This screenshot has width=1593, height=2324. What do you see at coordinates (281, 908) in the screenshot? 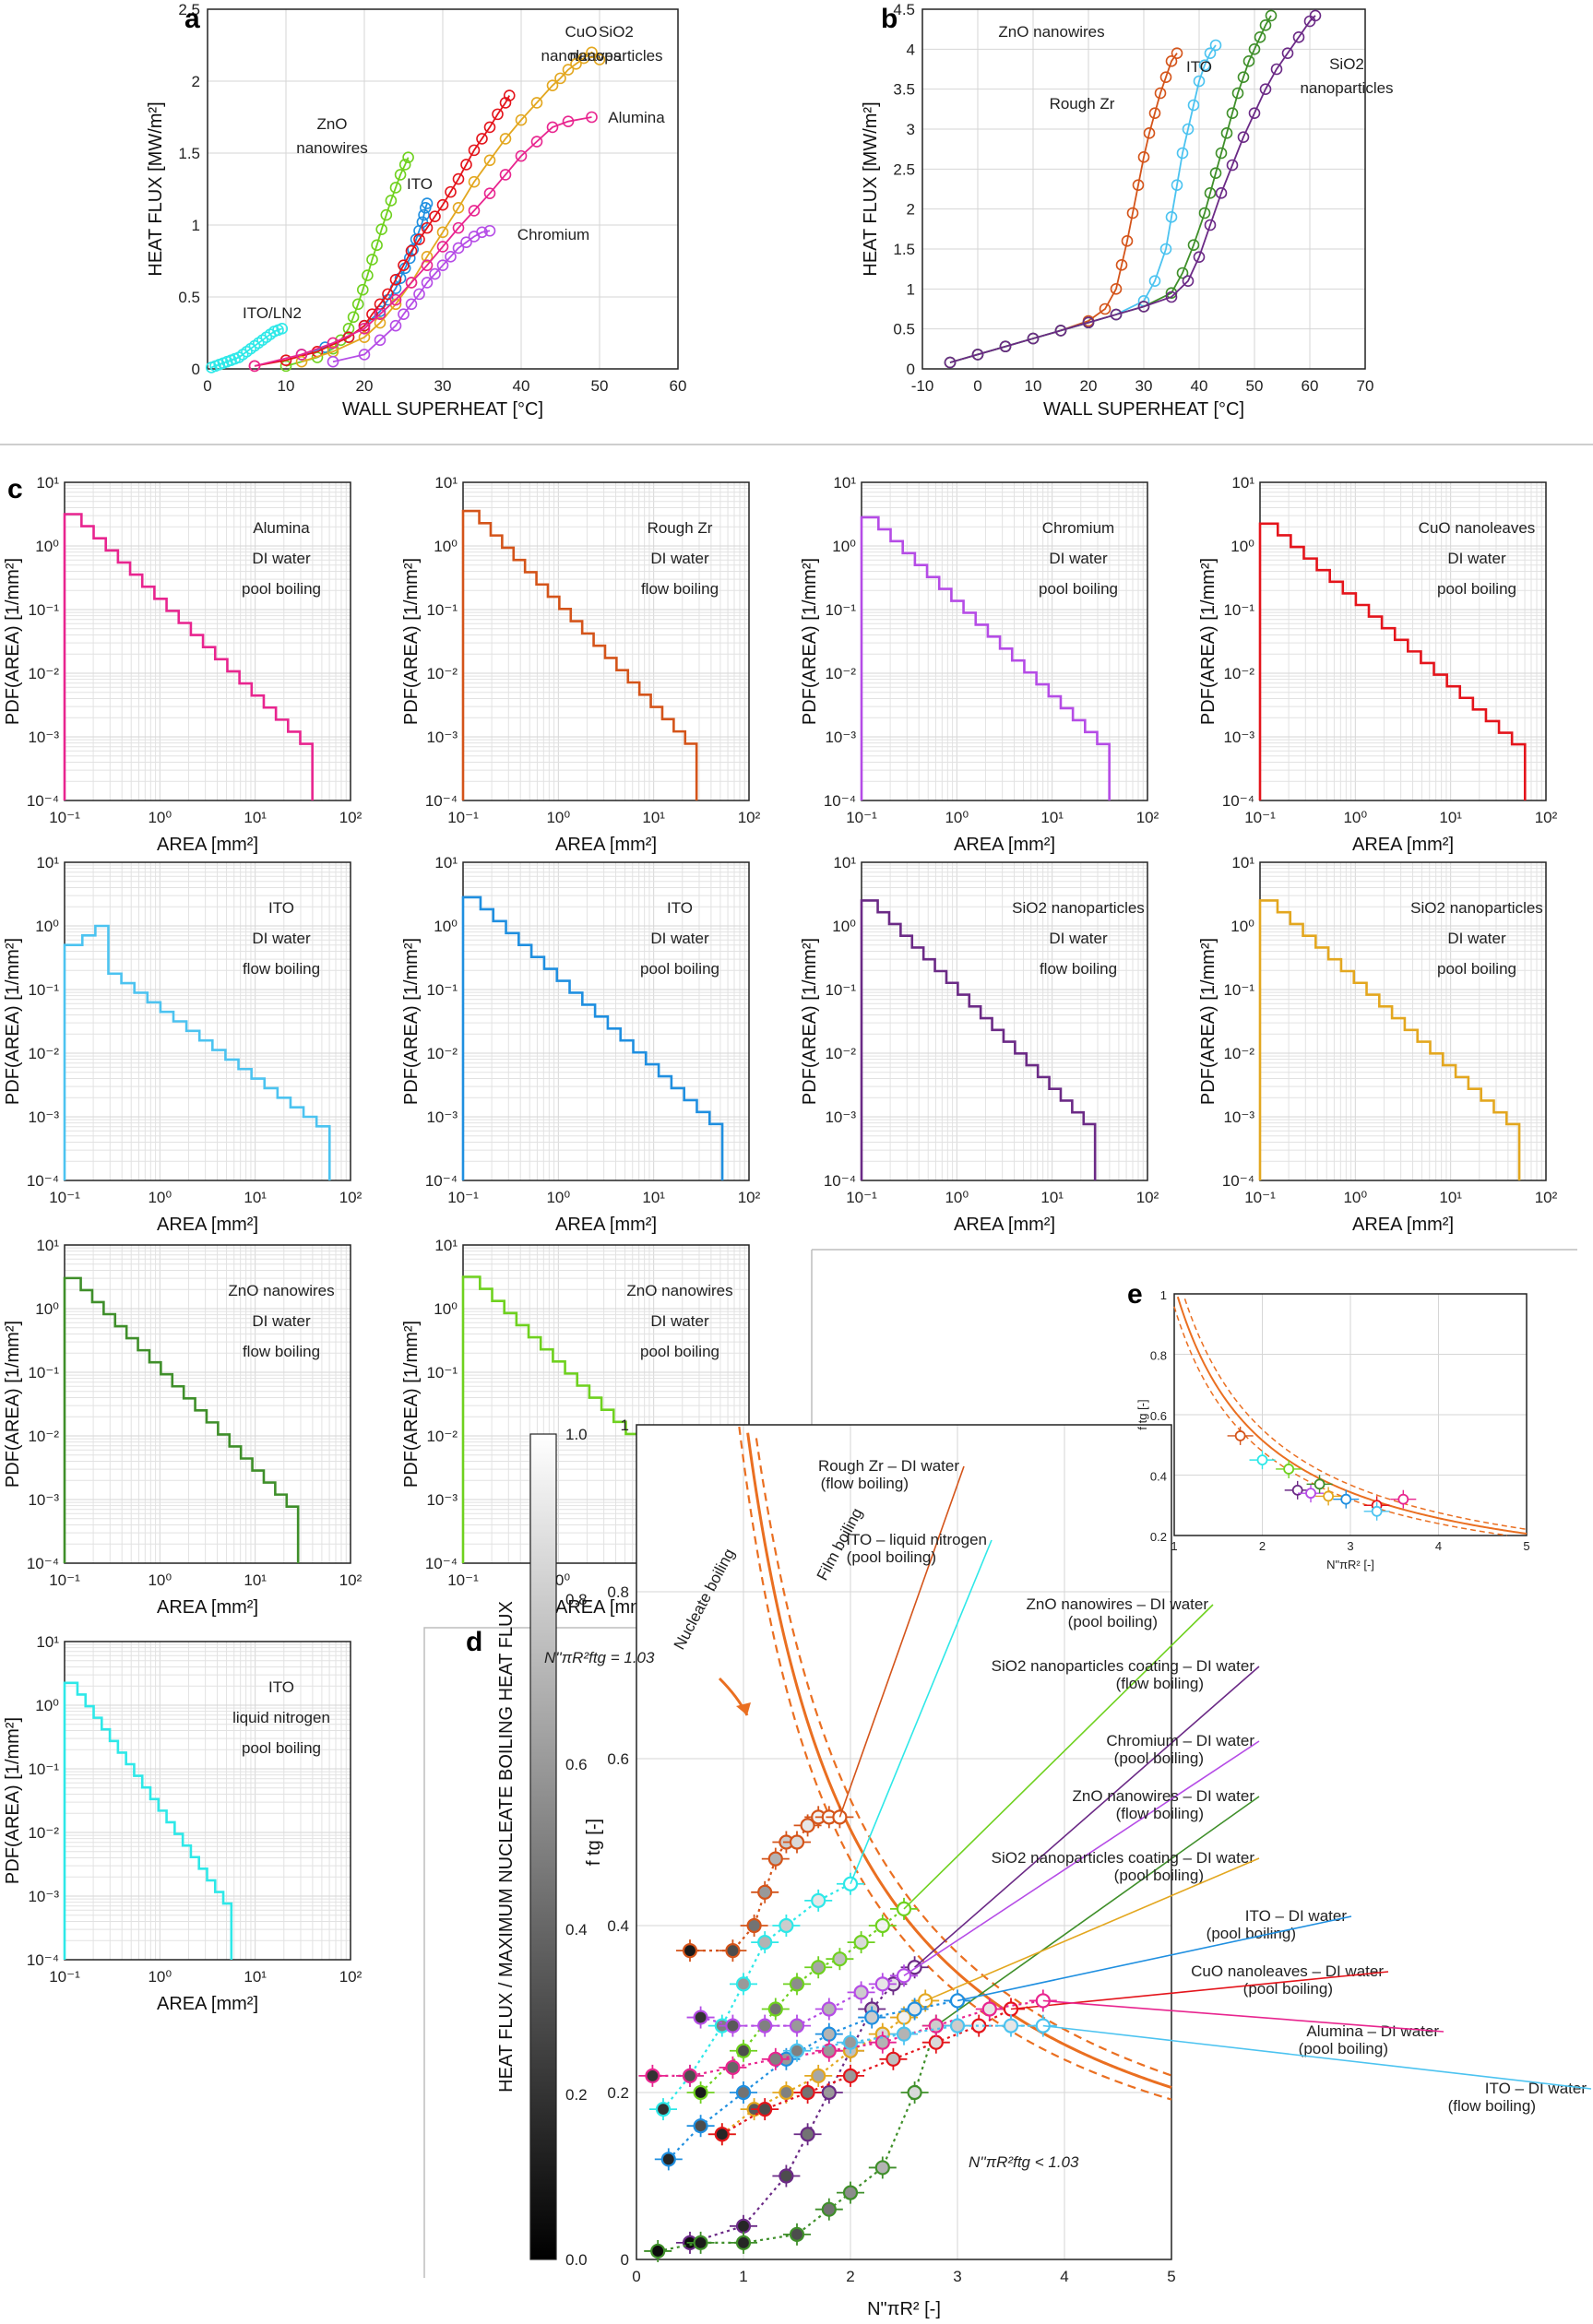
I see `subplot-label: ITO` at bounding box center [281, 908].